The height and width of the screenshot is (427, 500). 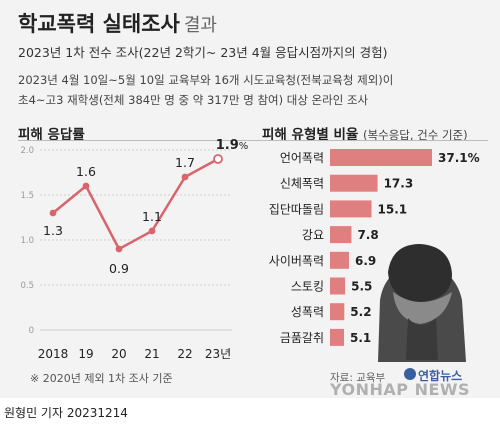 I want to click on line-chart-title: 피해 응답률, so click(x=51, y=135).